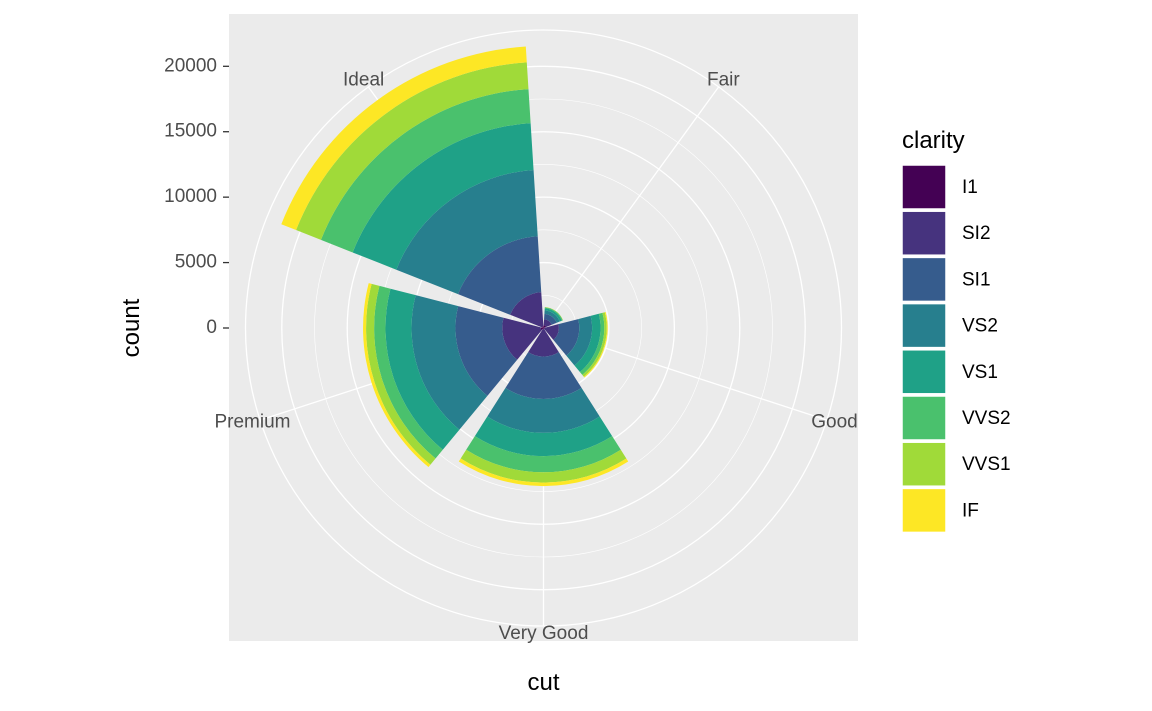 This screenshot has height=711, width=1152. What do you see at coordinates (522, 338) in the screenshot?
I see `bar-segment-premium-si2` at bounding box center [522, 338].